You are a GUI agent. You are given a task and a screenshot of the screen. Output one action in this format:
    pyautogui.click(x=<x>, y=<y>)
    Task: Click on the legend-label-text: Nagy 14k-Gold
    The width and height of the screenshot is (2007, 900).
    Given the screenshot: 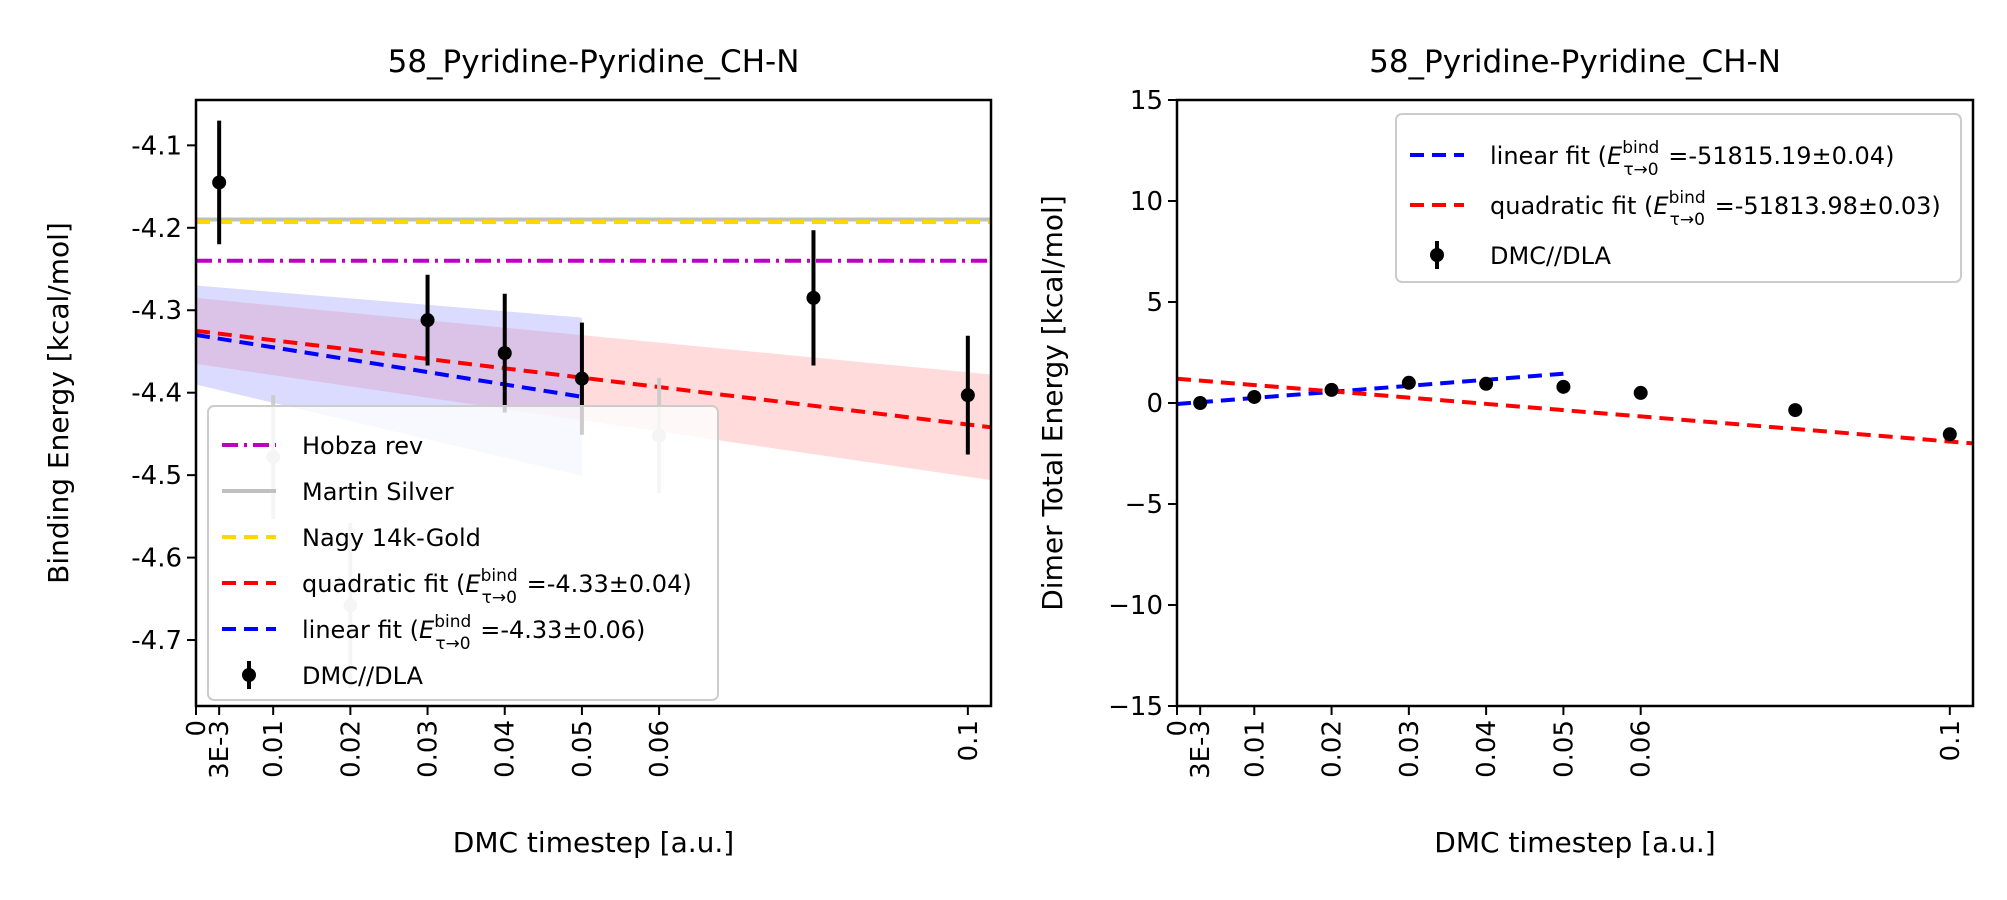 What is the action you would take?
    pyautogui.click(x=391, y=538)
    